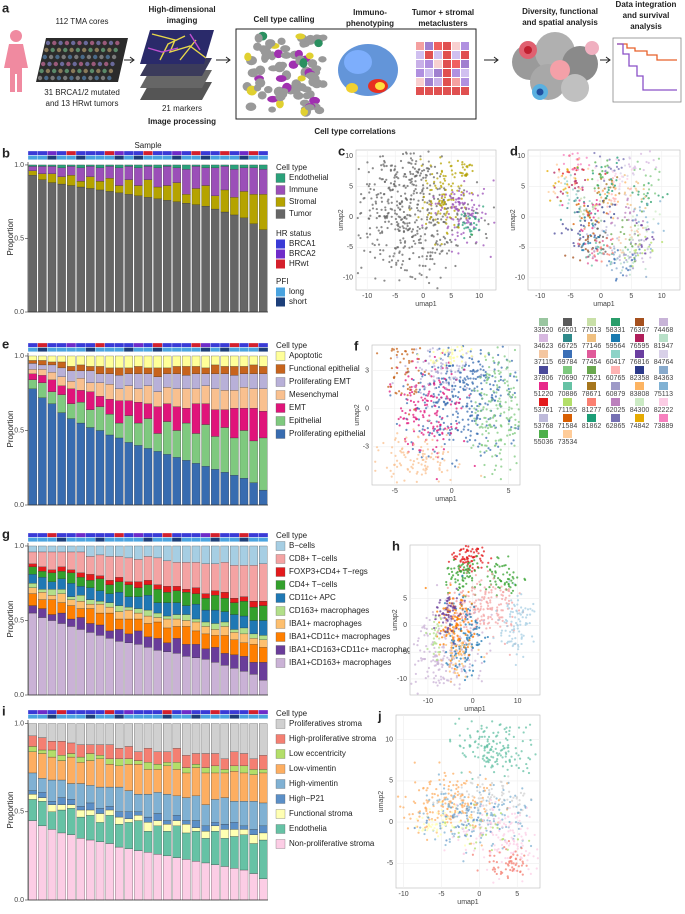 The height and width of the screenshot is (914, 685). I want to click on legend-label: IBA1+CD163+CD11c+ macrophages, so click(354, 649).